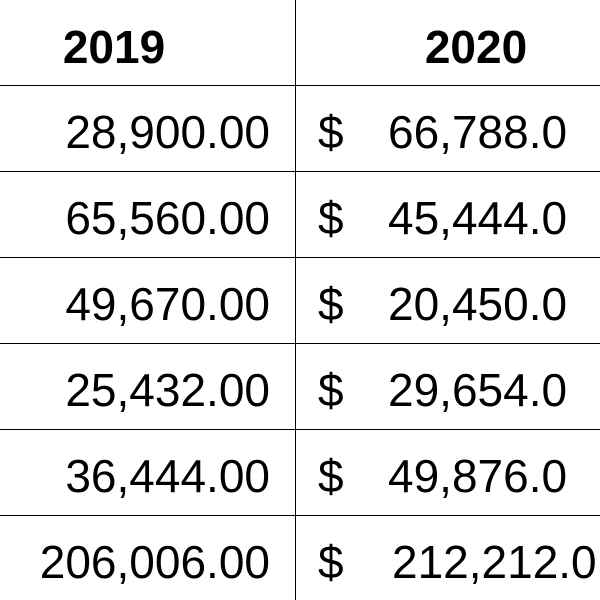  Describe the element at coordinates (478, 304) in the screenshot. I see `cell-2020: 20,450.0` at that location.